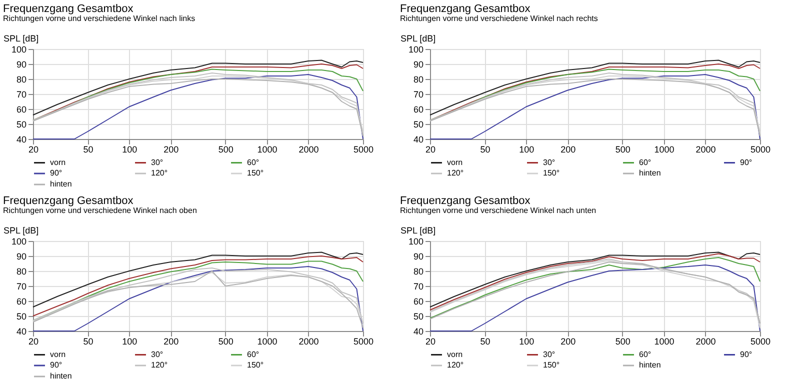 The height and width of the screenshot is (379, 800). What do you see at coordinates (498, 210) in the screenshot?
I see `chart-subtitle: Richtungen vorne und verschiedene Winkel nach unten` at bounding box center [498, 210].